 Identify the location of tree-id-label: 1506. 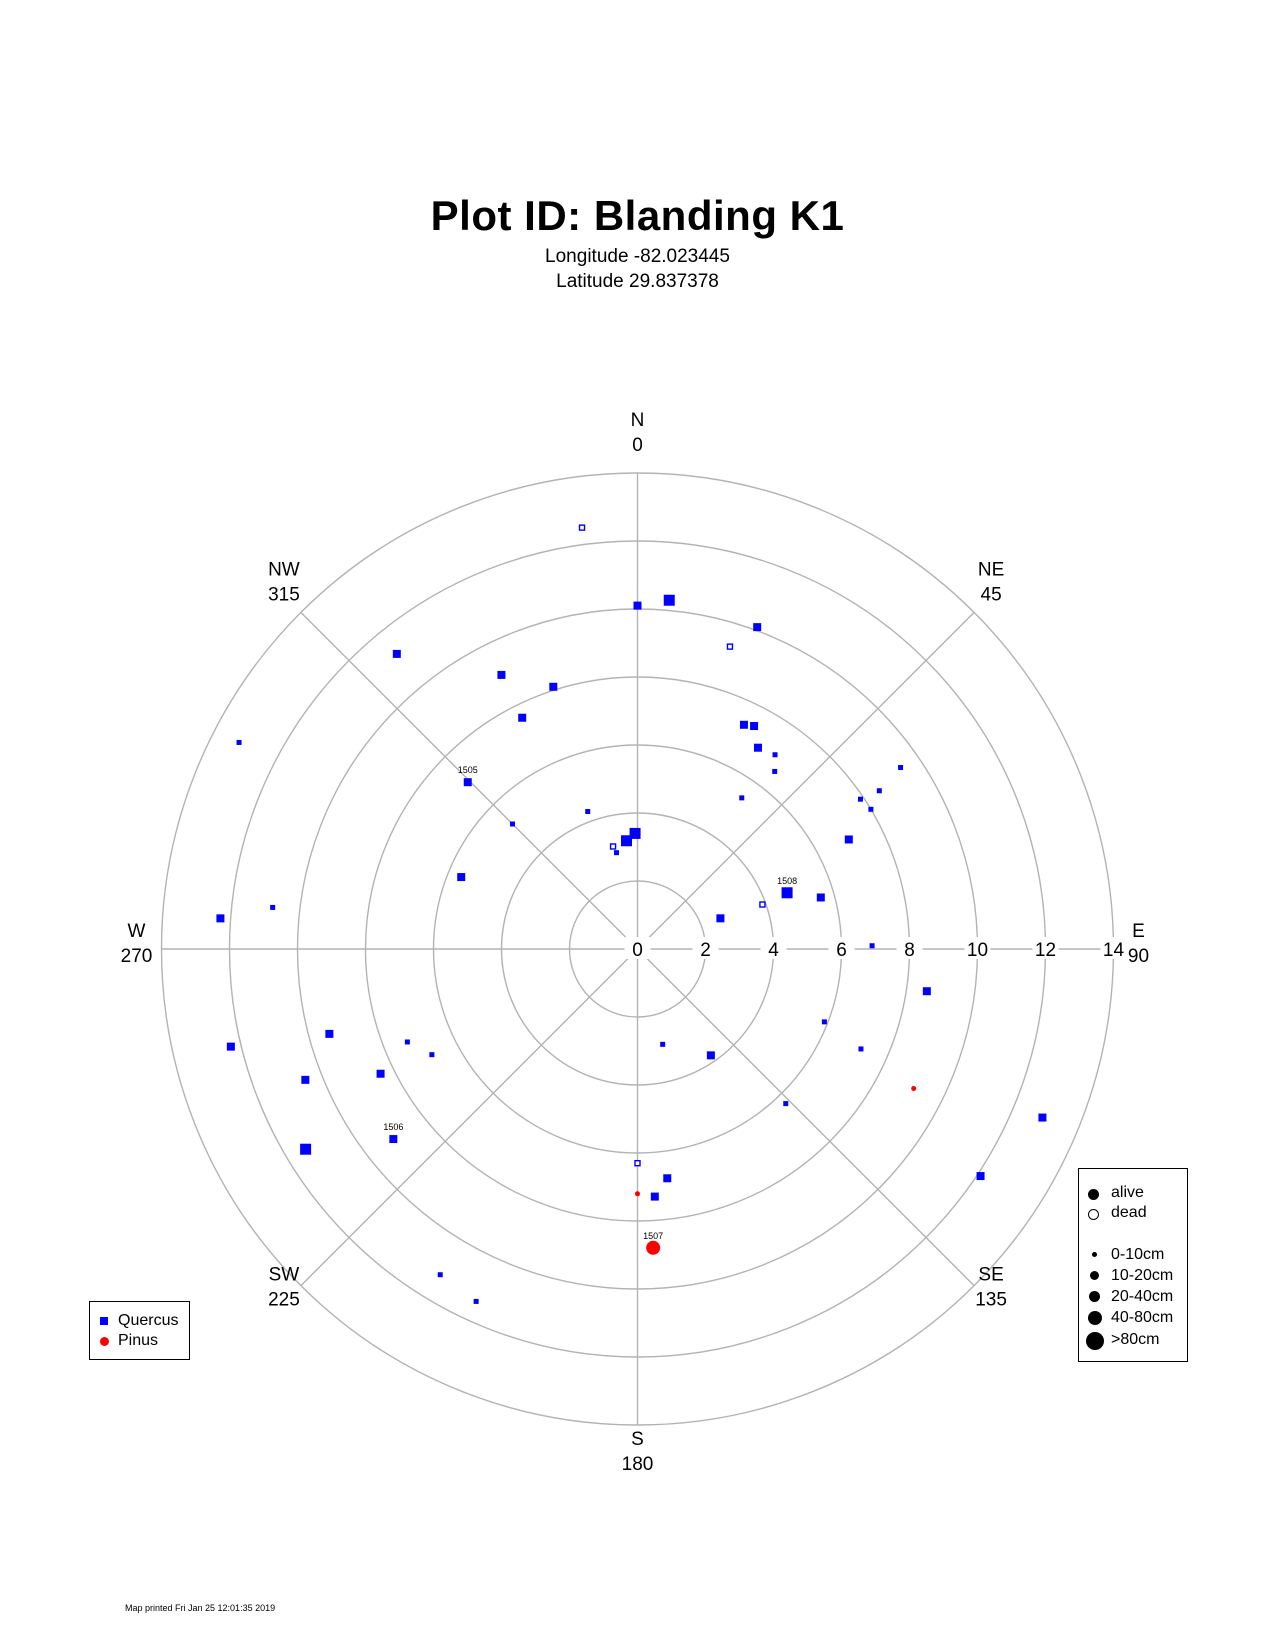
(393, 1127).